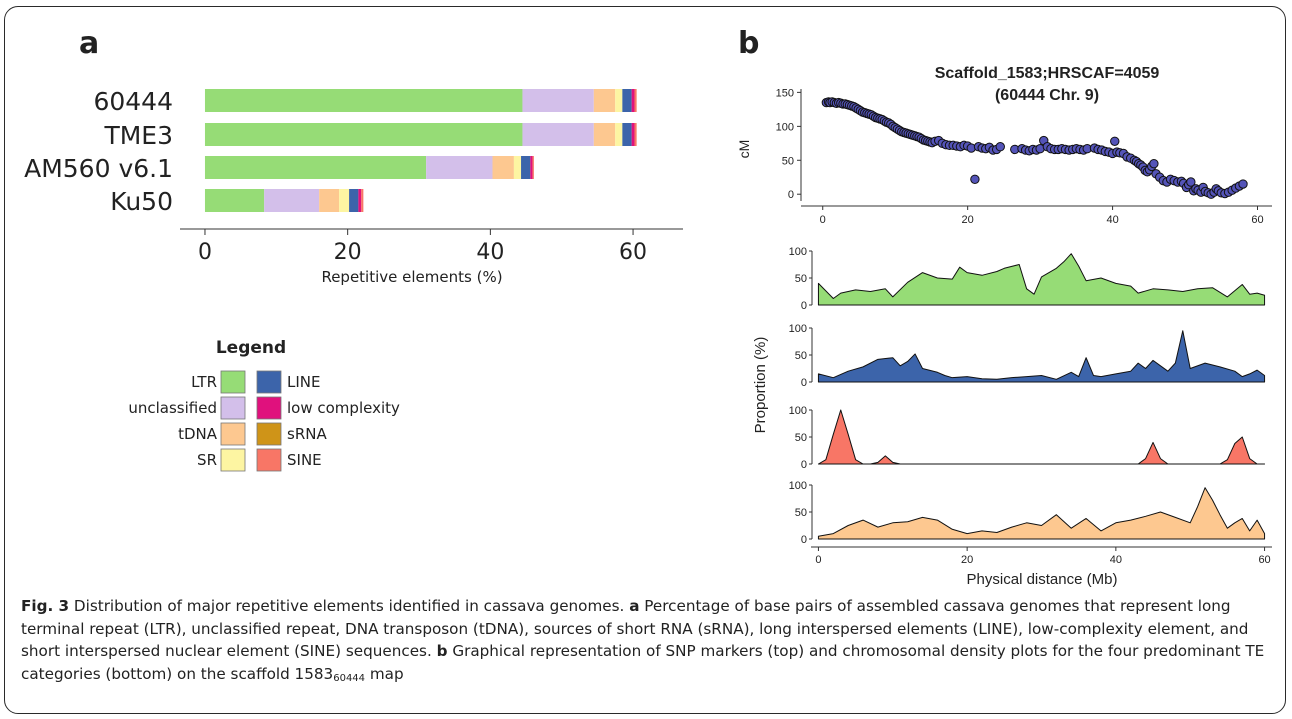 The height and width of the screenshot is (719, 1292). I want to click on bar-ku50-low-complexity, so click(360, 200).